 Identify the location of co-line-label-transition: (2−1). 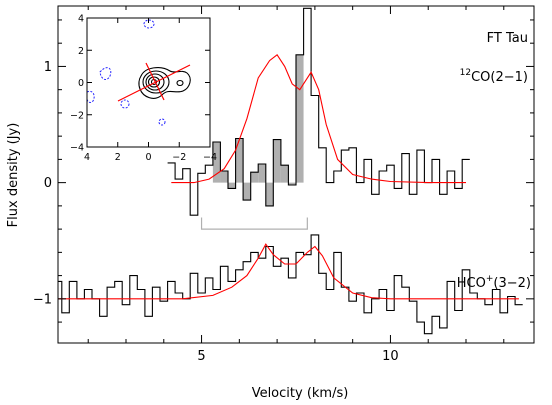
(509, 77).